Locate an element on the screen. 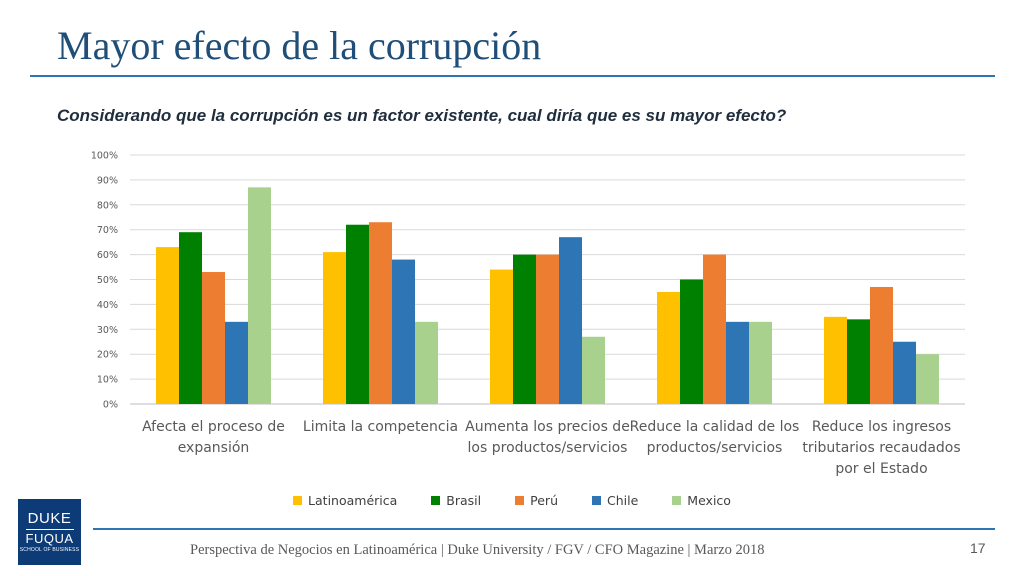 The image size is (1024, 576). y-tick-label: 30% is located at coordinates (107, 330).